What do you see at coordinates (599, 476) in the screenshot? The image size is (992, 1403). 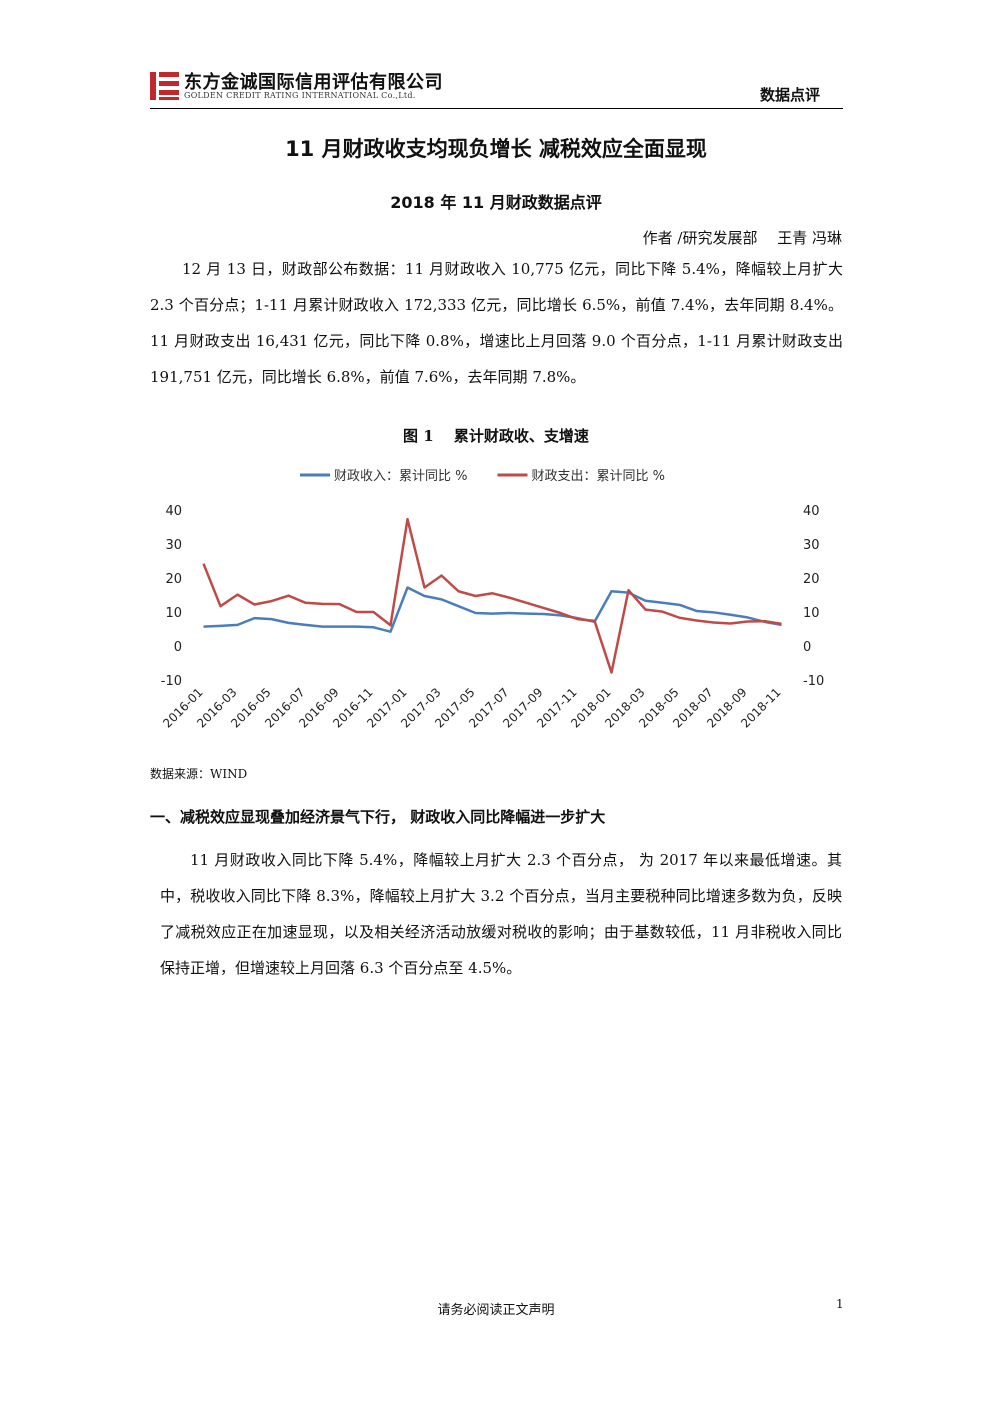 I see `legend-label: 财政支出：累计同比 %` at bounding box center [599, 476].